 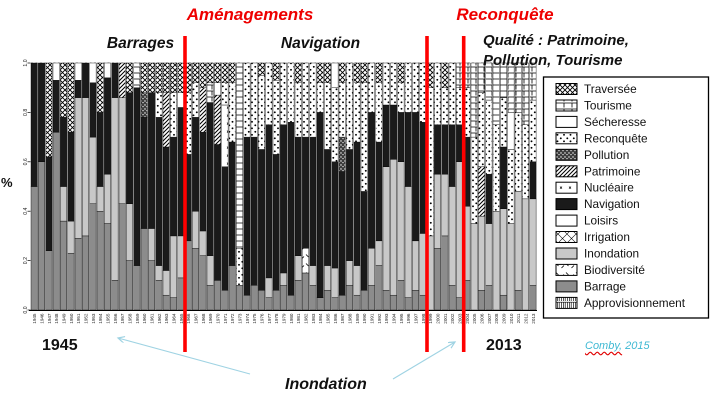 I want to click on bar-segment-2010-Inondation, so click(x=511, y=267).